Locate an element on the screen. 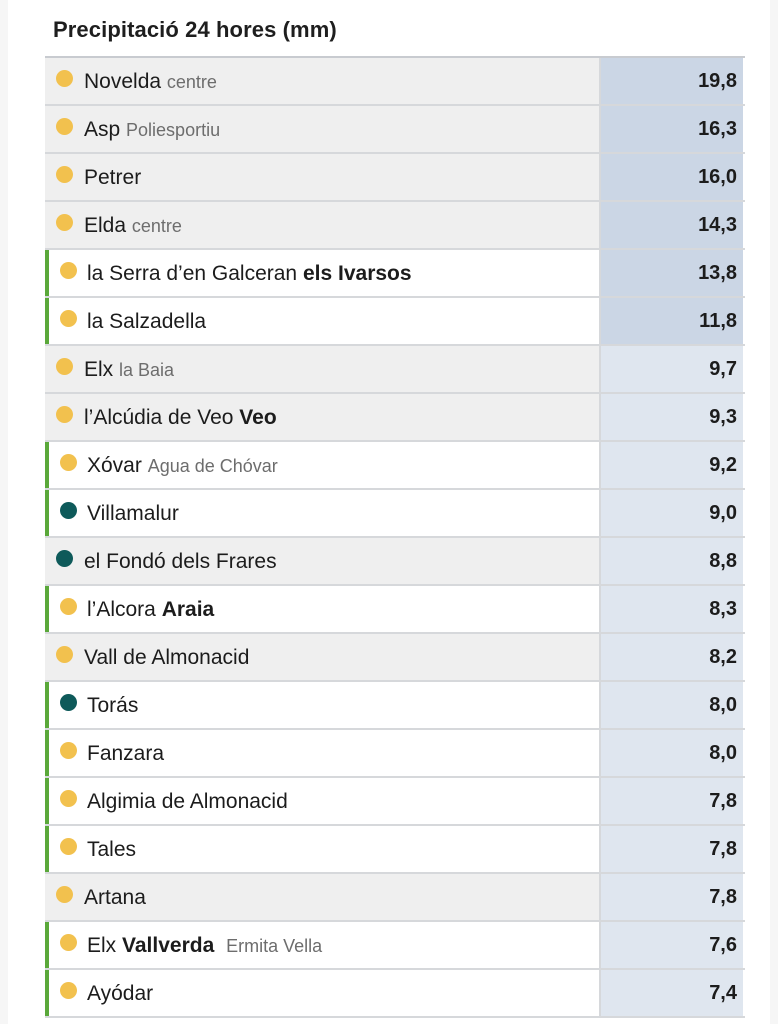 This screenshot has width=778, height=1024. table-row: la Serra d’en Galceran els Ivarsos 13,8 is located at coordinates (395, 274).